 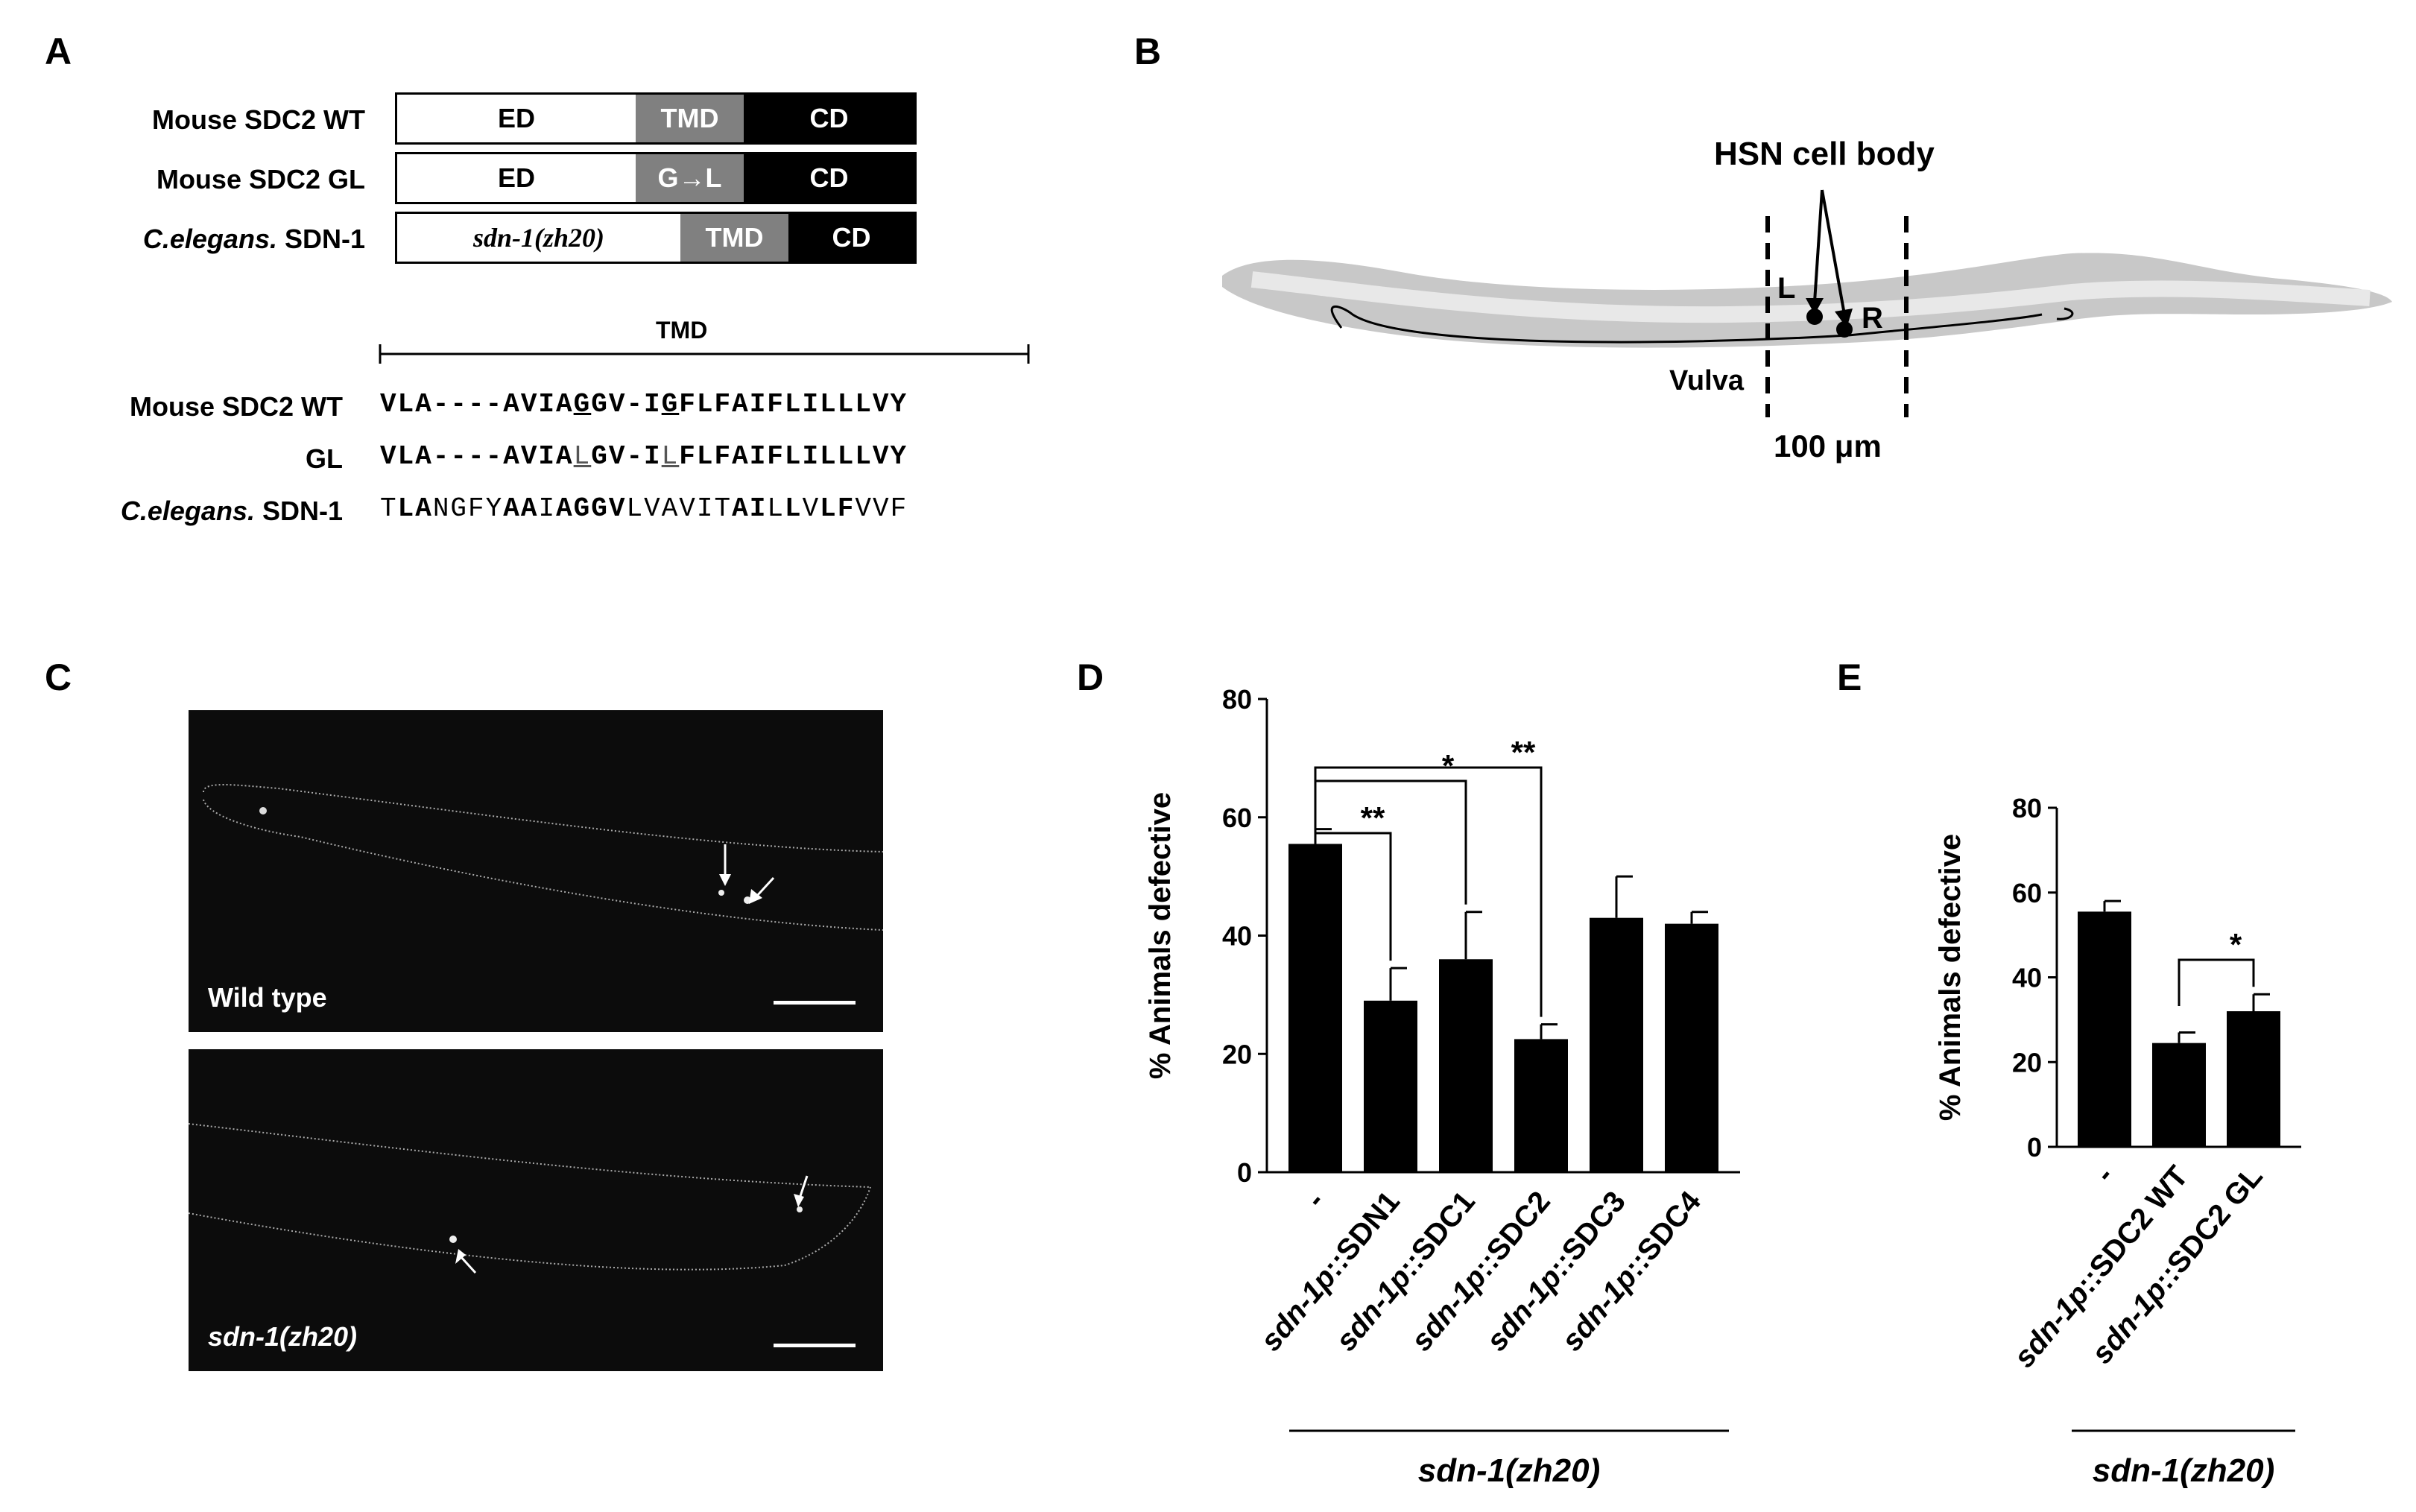 I want to click on sequence-sdc2-wt: VLA----AVIAGGV-IGFLFAIFLILLLVY, so click(x=644, y=404).